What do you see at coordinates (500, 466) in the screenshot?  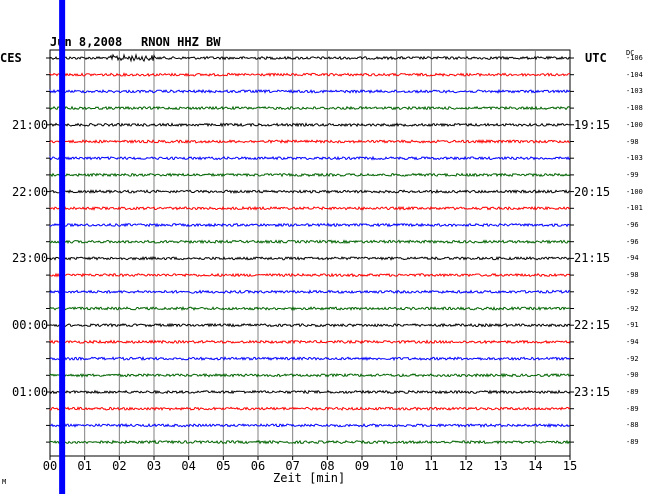 I see `x-tick-label: 13` at bounding box center [500, 466].